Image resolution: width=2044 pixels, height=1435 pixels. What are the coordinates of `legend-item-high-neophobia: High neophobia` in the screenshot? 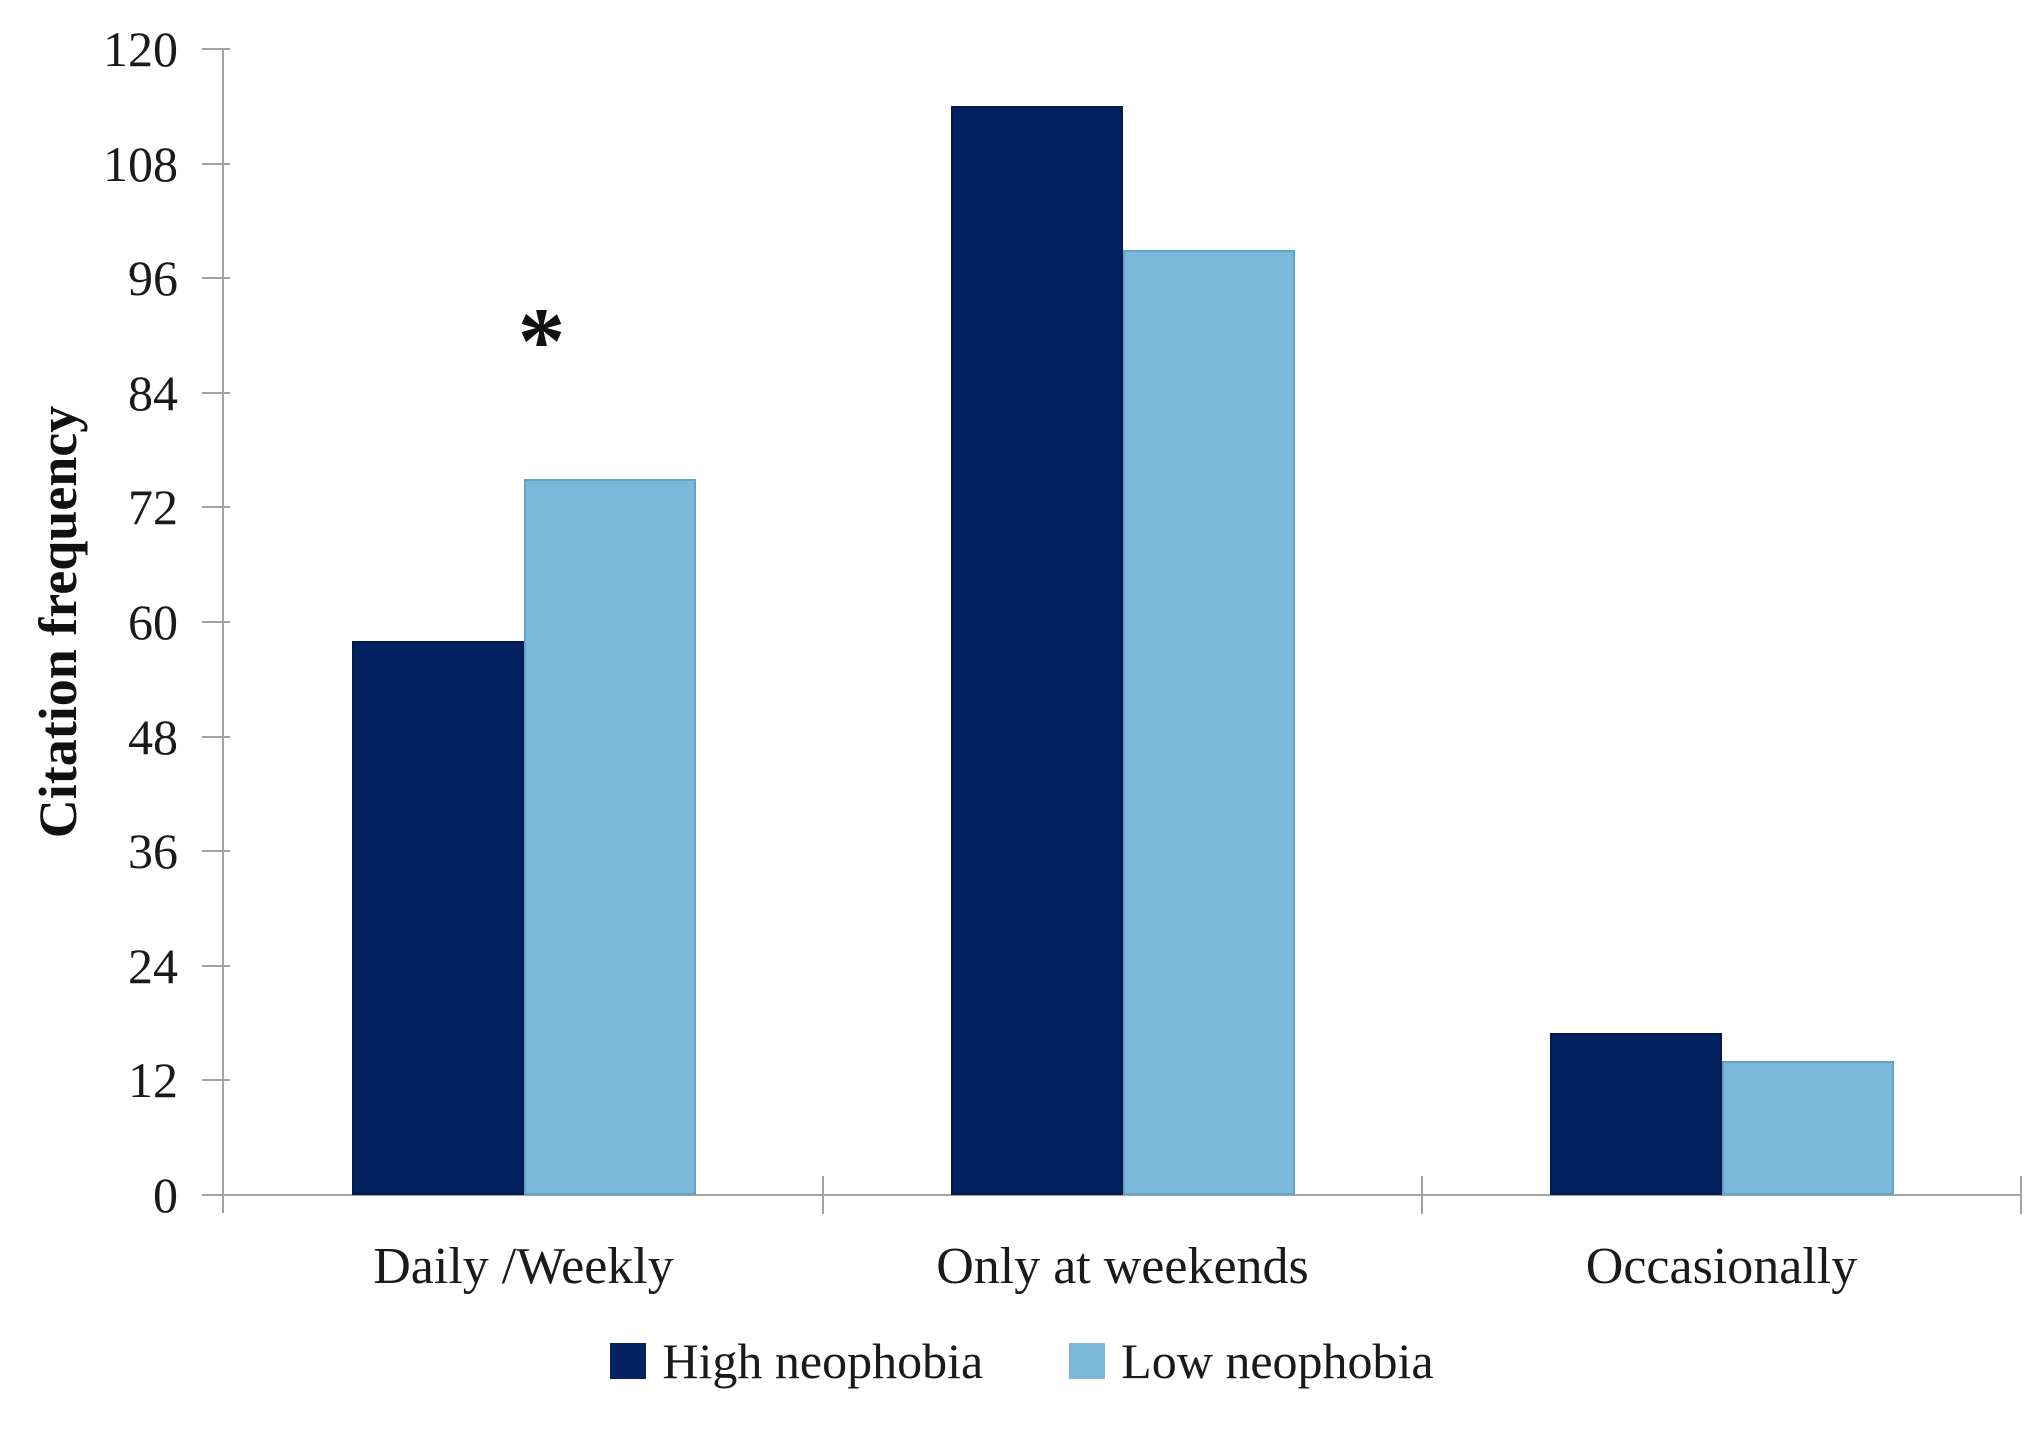 It's located at (796, 1361).